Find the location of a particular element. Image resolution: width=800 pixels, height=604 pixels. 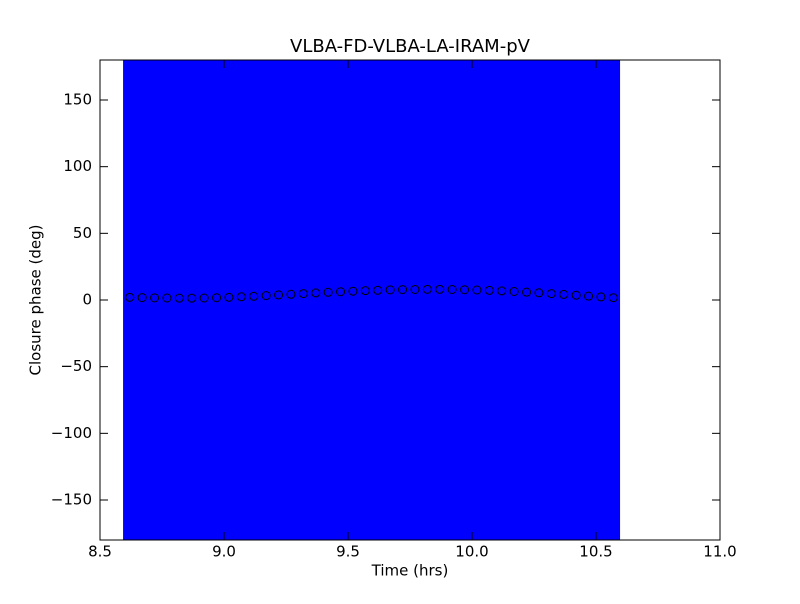

x-tick-label: 9.0 is located at coordinates (224, 552).